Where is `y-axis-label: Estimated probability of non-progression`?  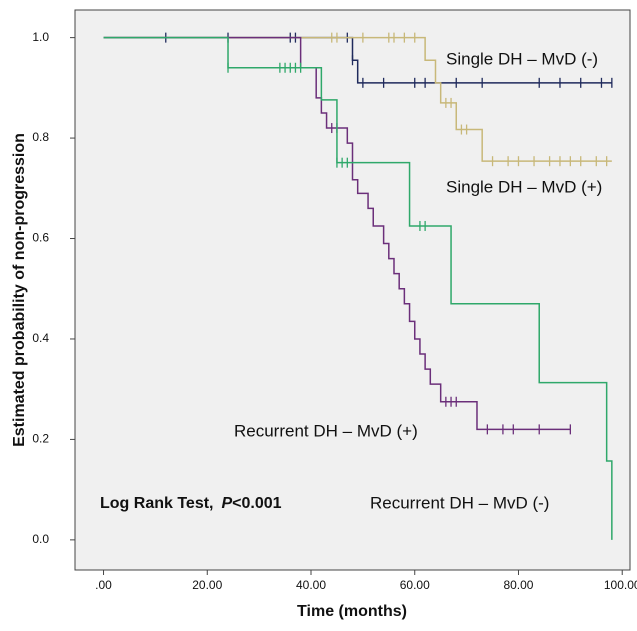 y-axis-label: Estimated probability of non-progression is located at coordinates (19, 290).